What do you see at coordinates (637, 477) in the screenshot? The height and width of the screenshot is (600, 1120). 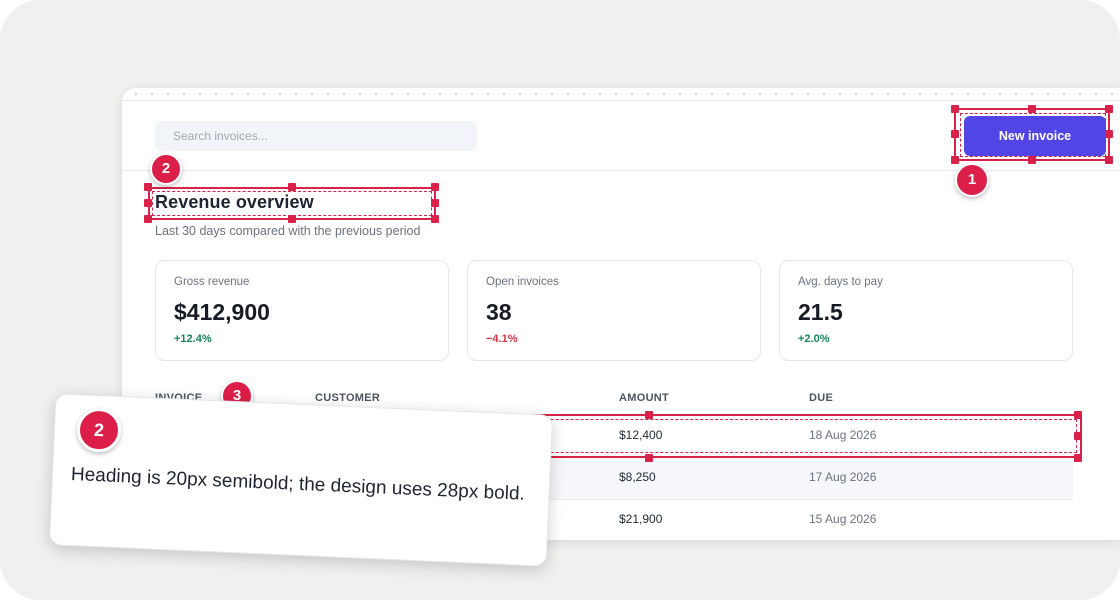 I see `amount-cell: $8,250` at bounding box center [637, 477].